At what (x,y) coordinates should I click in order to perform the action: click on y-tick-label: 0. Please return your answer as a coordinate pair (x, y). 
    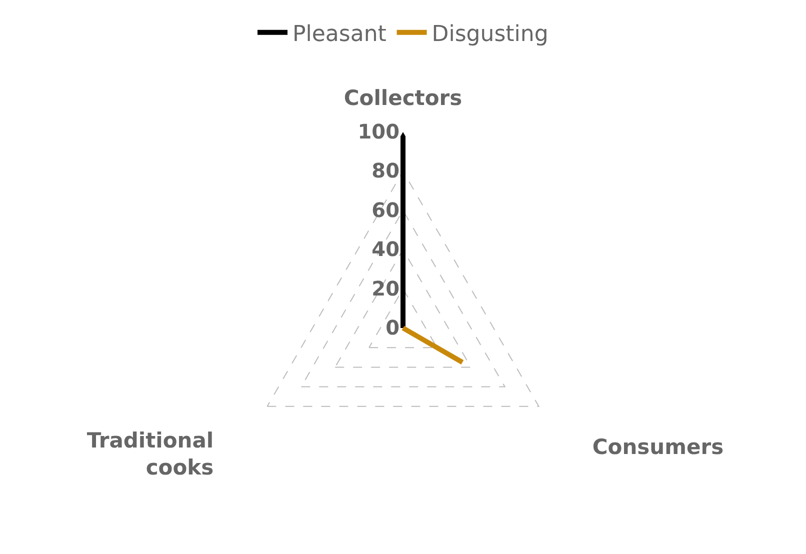
    Looking at the image, I should click on (393, 328).